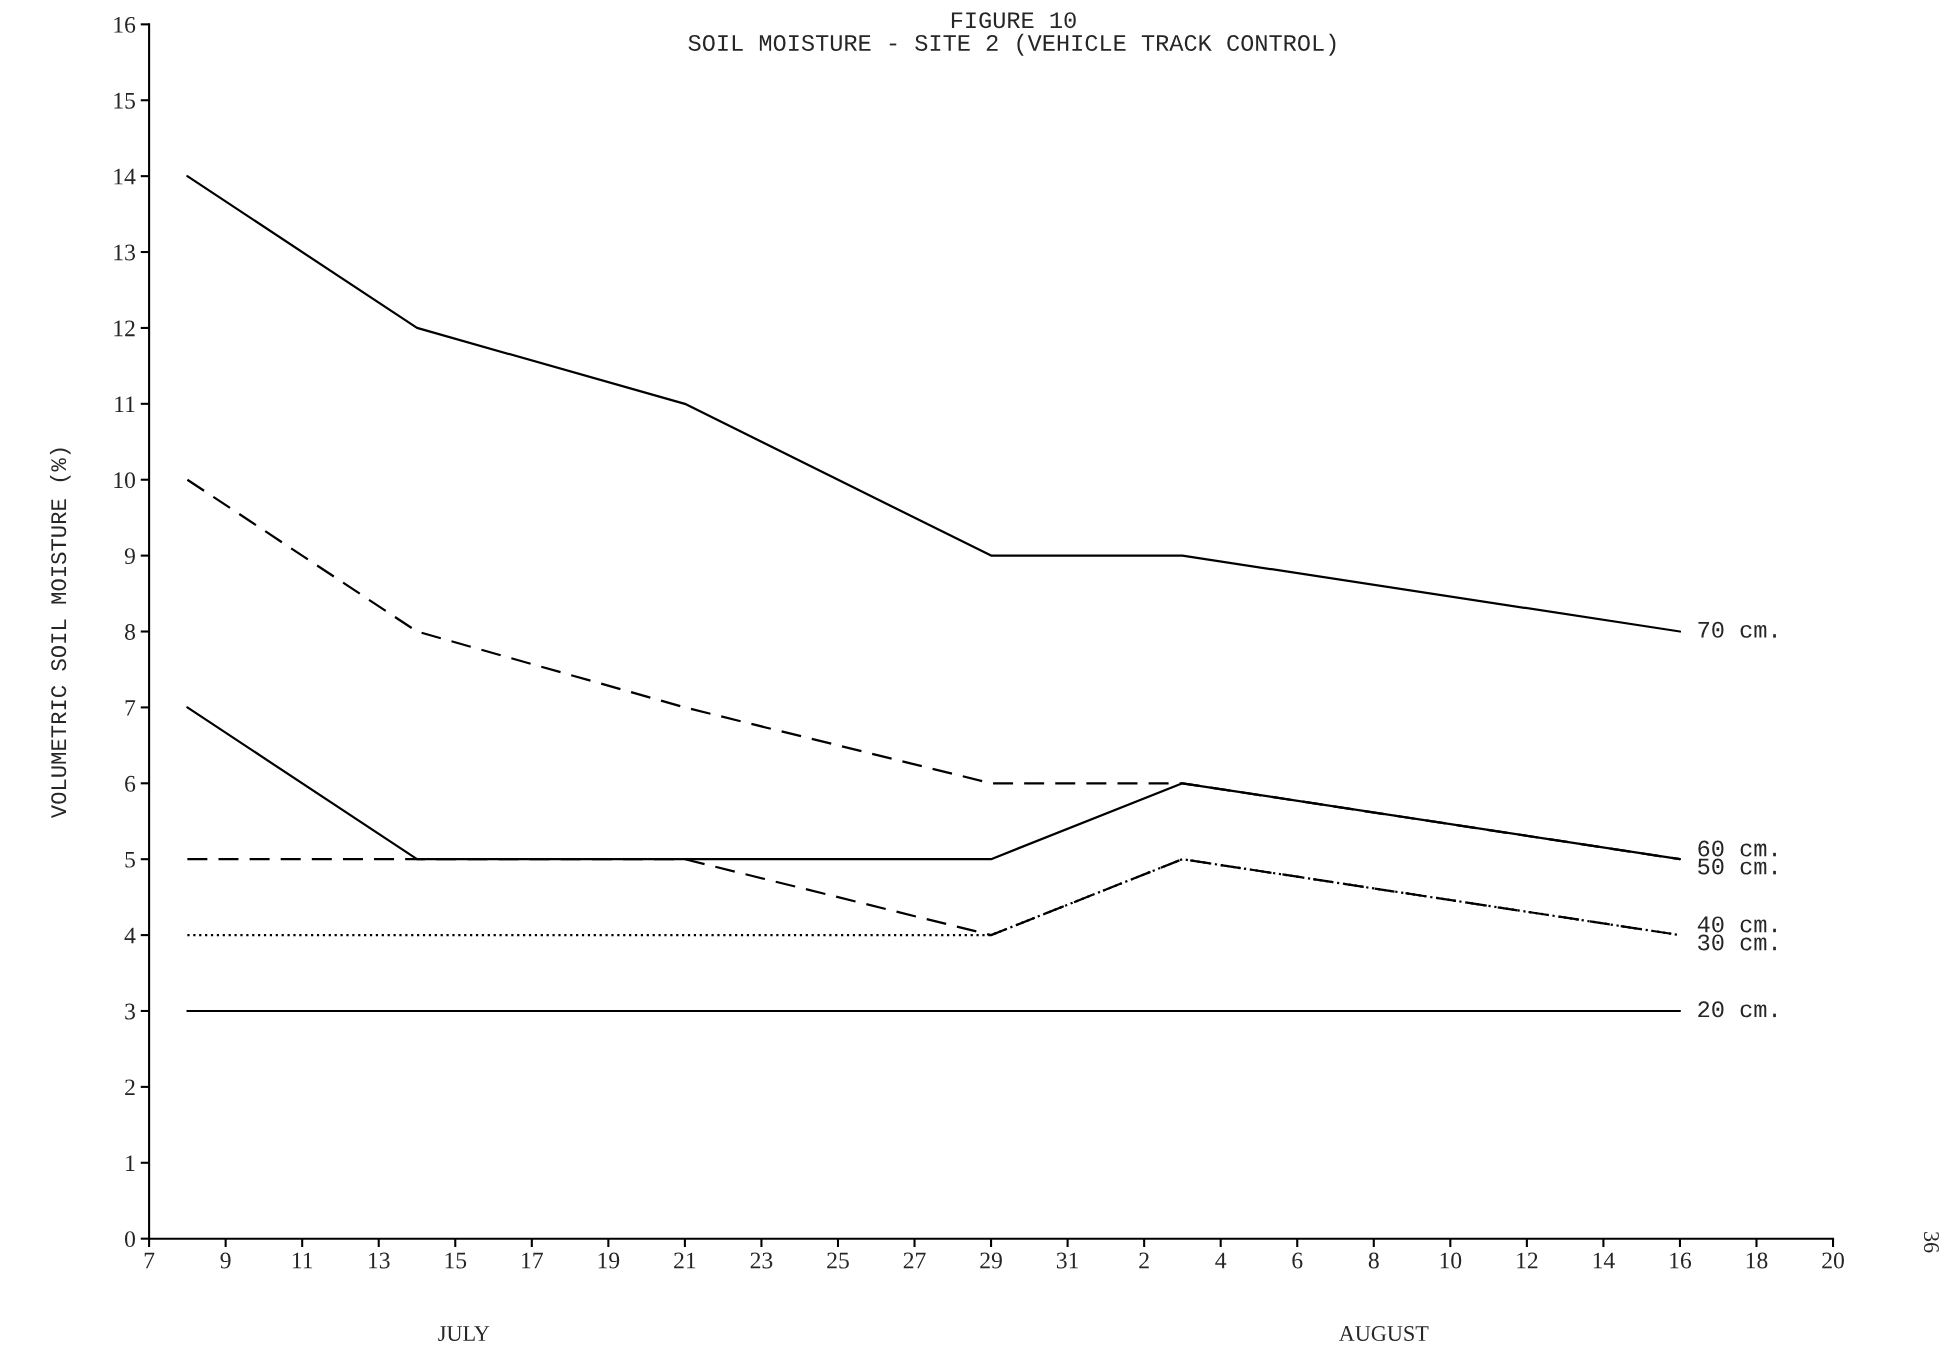  I want to click on series-label: 20 cm., so click(1737, 1009).